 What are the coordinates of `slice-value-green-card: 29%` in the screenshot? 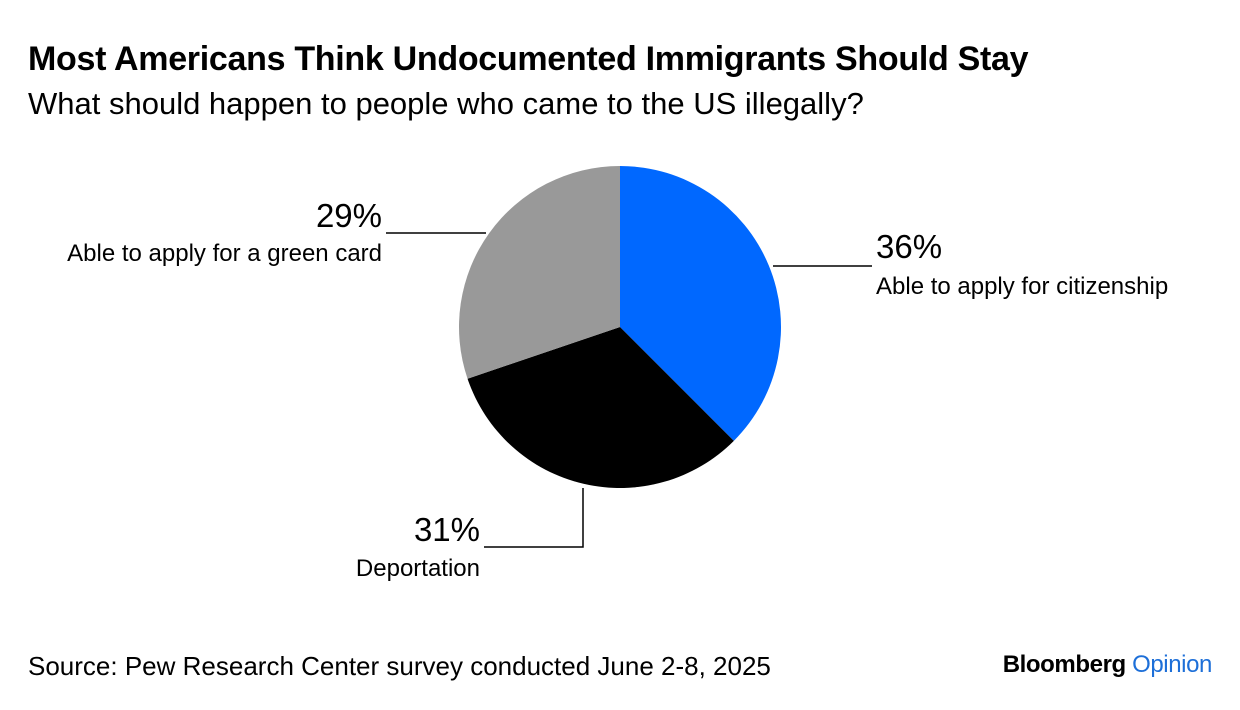 It's located at (349, 215).